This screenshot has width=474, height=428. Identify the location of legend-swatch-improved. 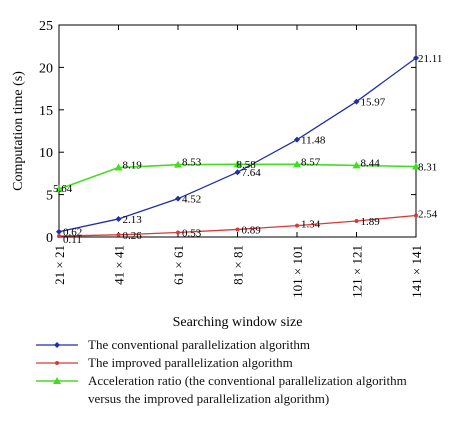
(57, 363).